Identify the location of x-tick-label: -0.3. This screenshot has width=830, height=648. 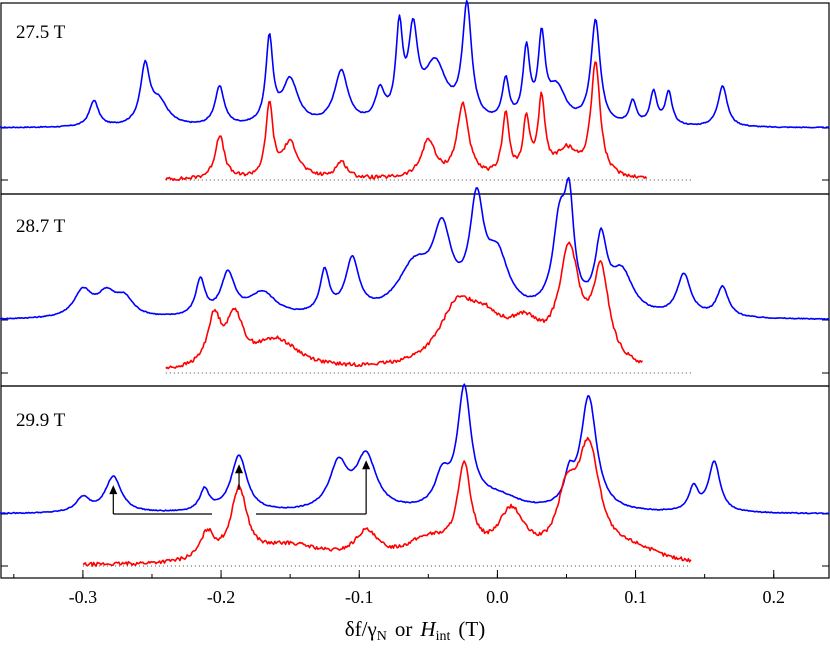
(83, 597).